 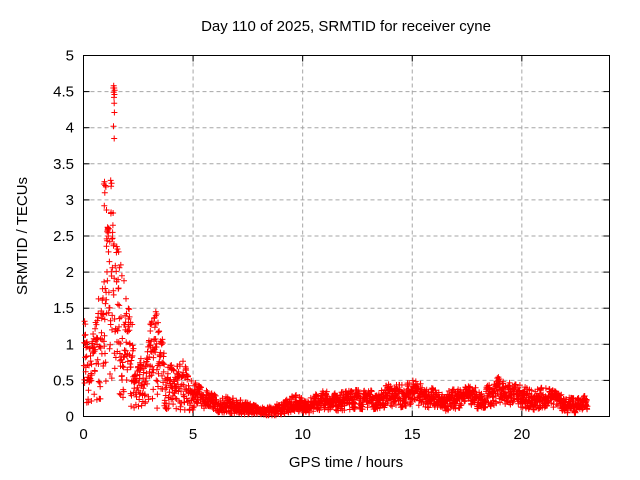 I want to click on y-tick-label: 1, so click(x=70, y=344).